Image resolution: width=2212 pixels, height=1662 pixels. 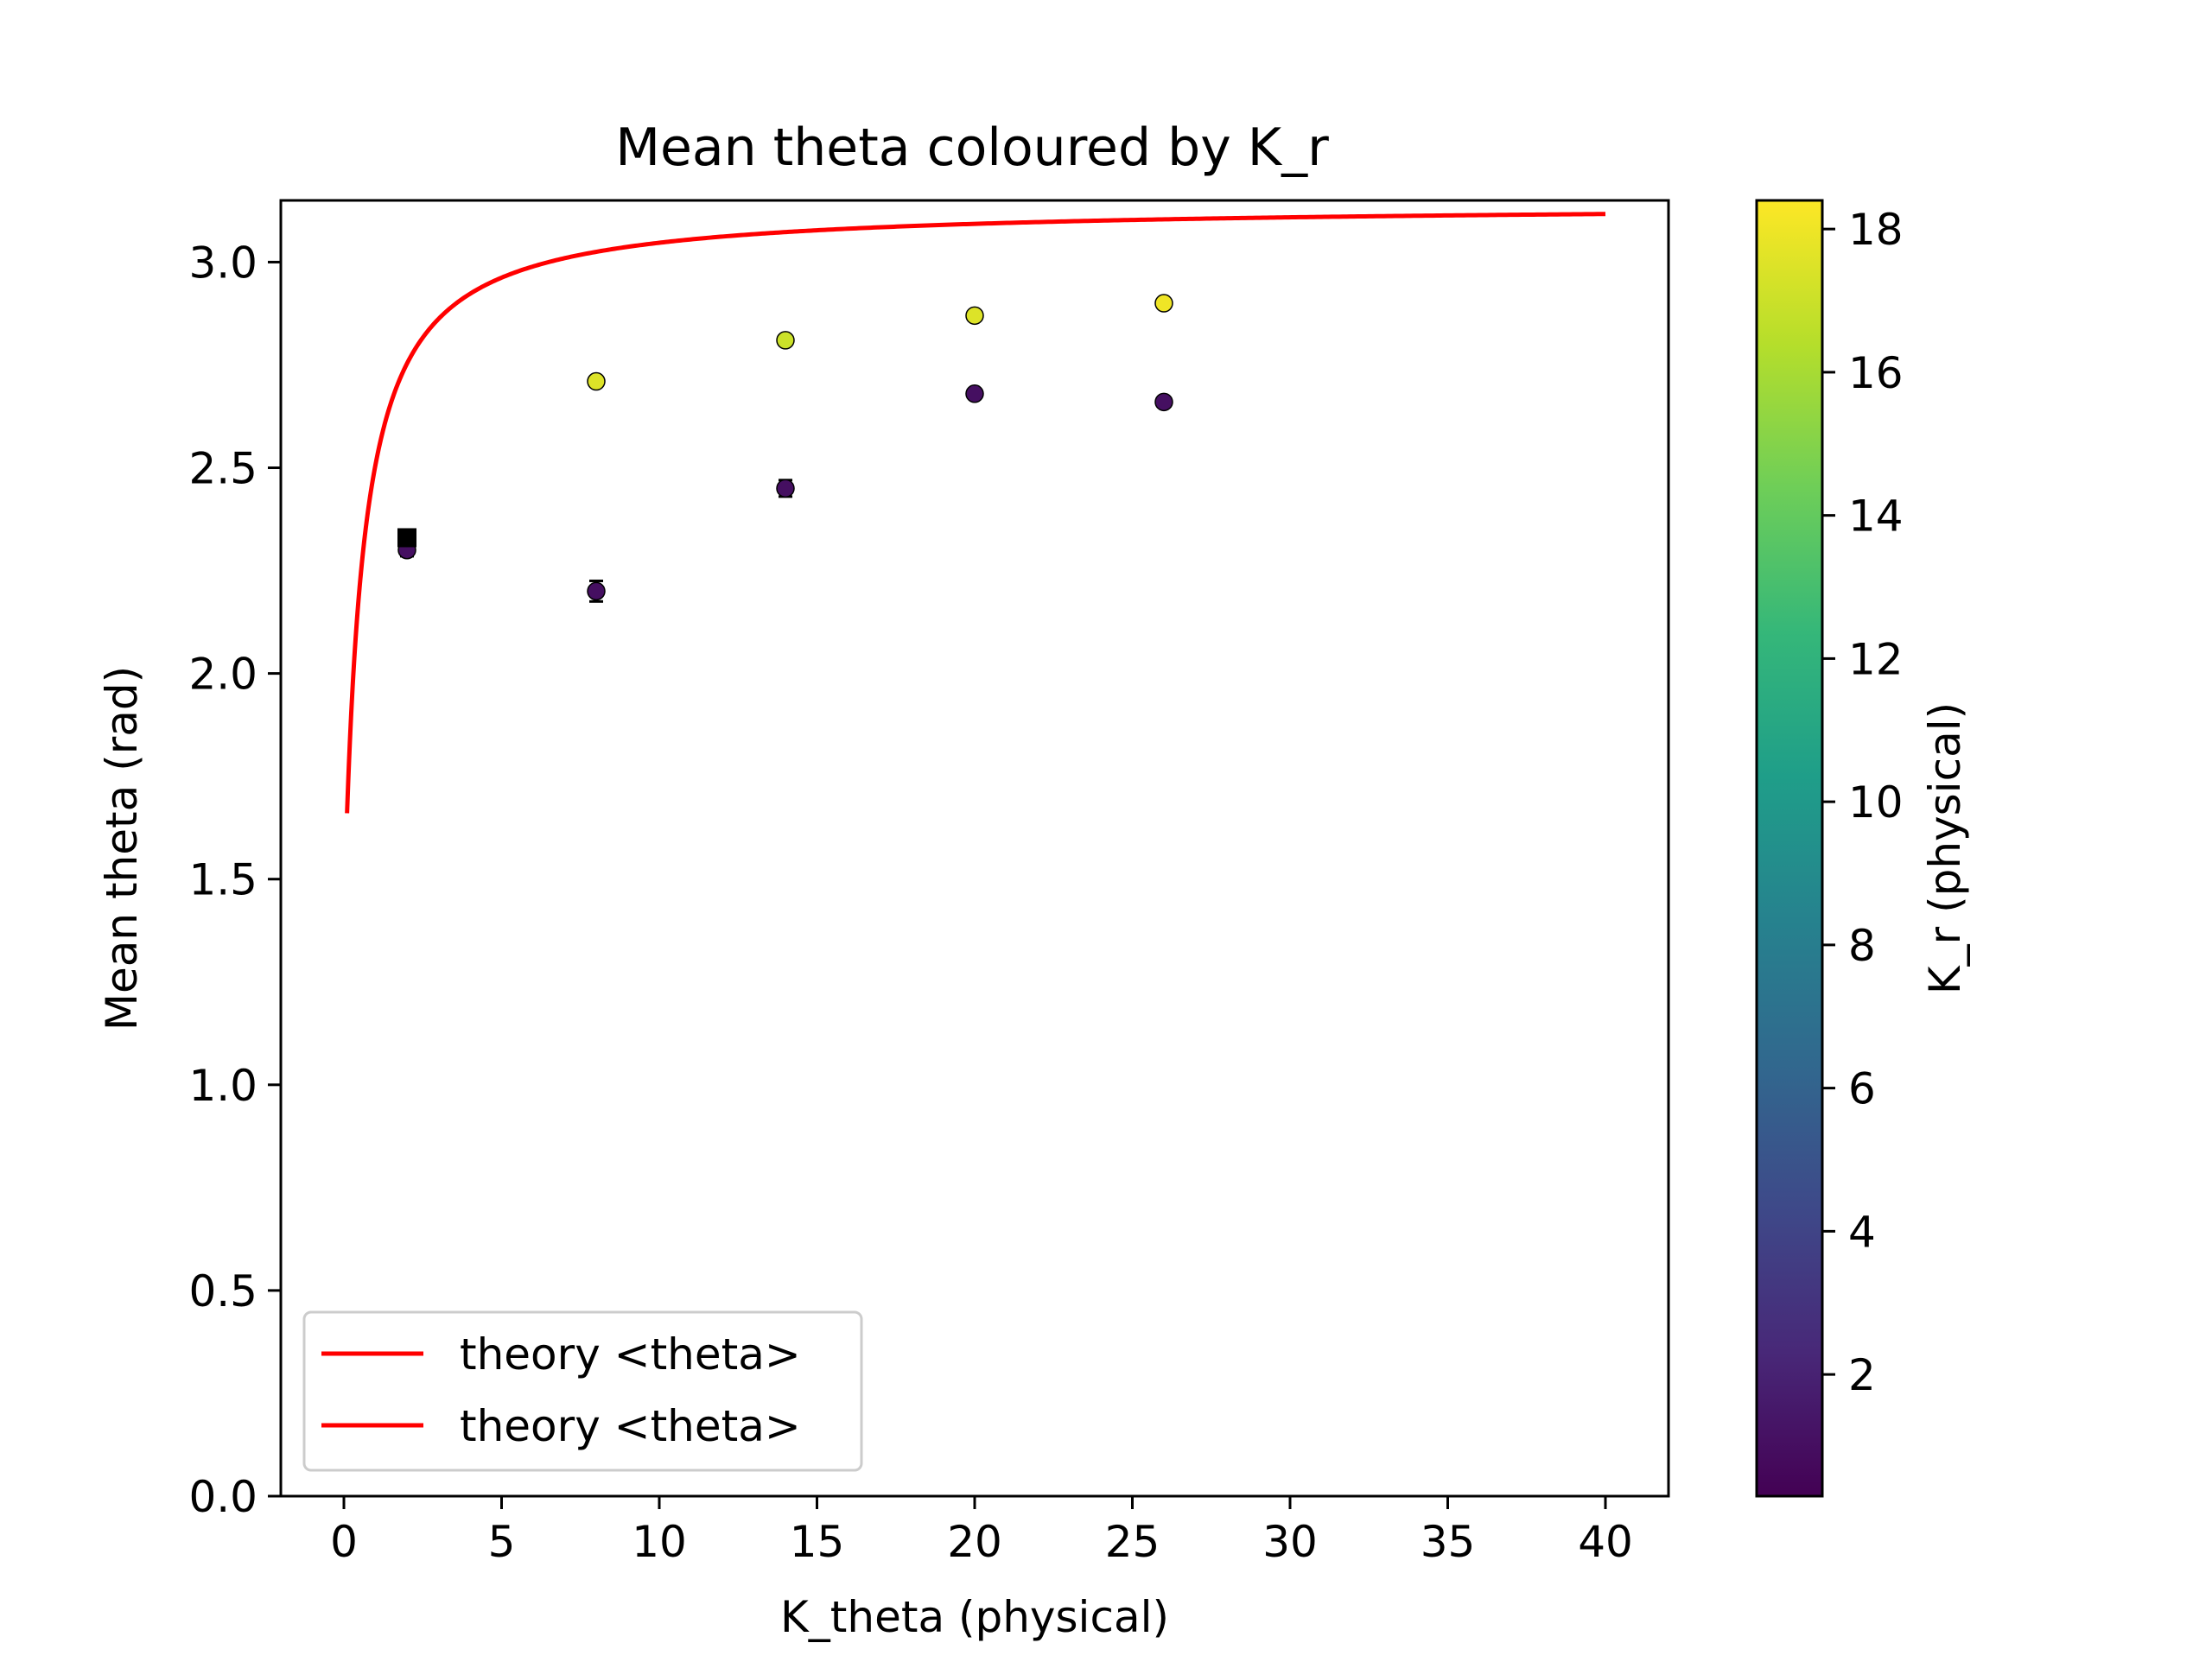 What do you see at coordinates (1876, 659) in the screenshot?
I see `colorbar-tick-label: 12` at bounding box center [1876, 659].